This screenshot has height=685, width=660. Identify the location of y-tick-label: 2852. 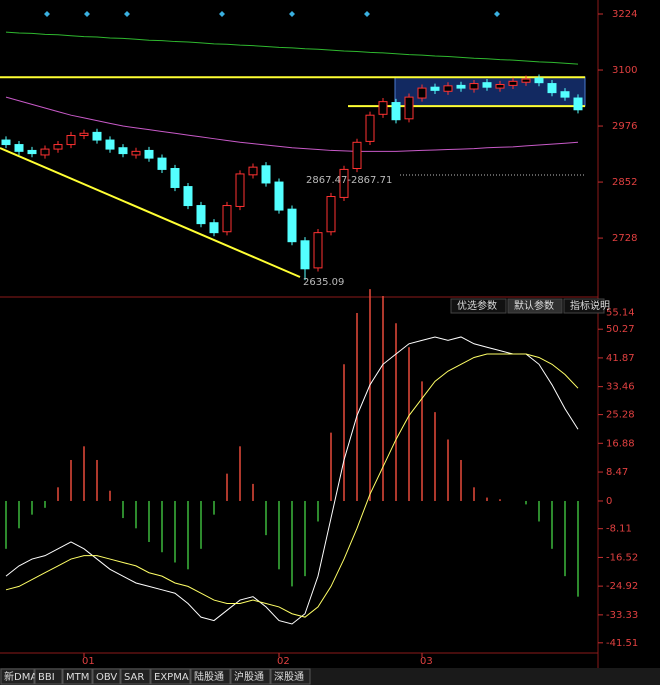
(624, 182).